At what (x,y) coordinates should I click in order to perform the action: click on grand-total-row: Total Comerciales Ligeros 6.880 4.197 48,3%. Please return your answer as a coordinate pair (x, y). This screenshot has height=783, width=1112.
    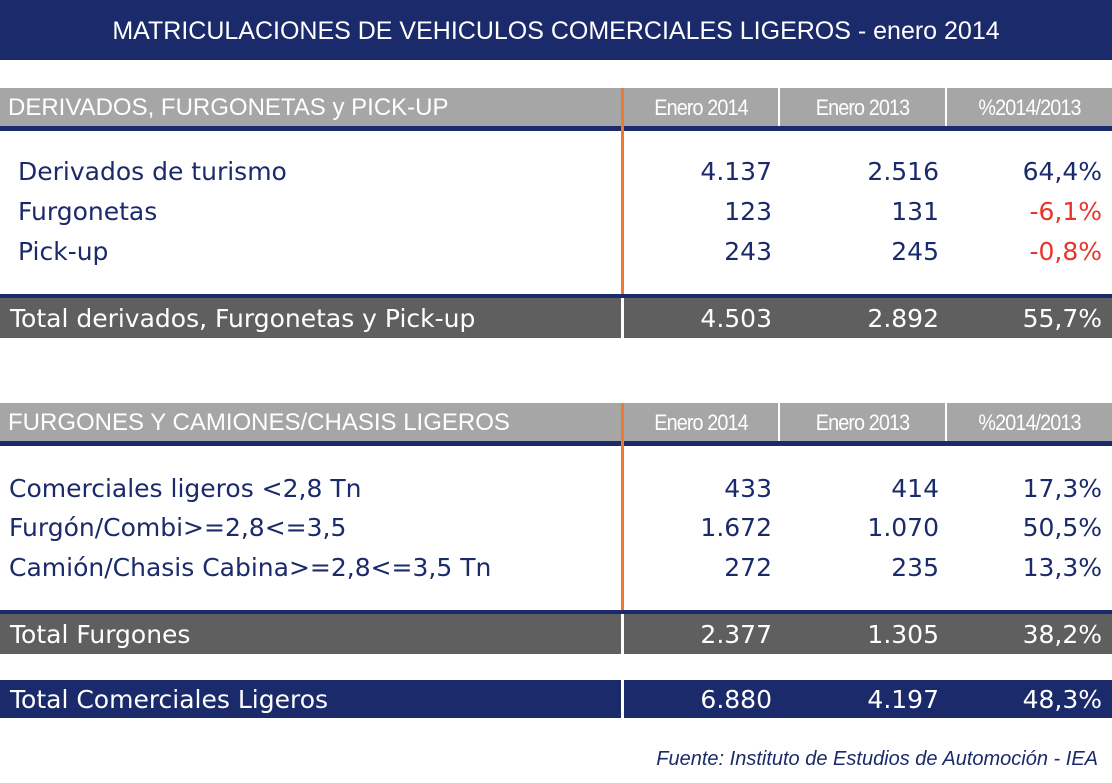
    Looking at the image, I should click on (556, 699).